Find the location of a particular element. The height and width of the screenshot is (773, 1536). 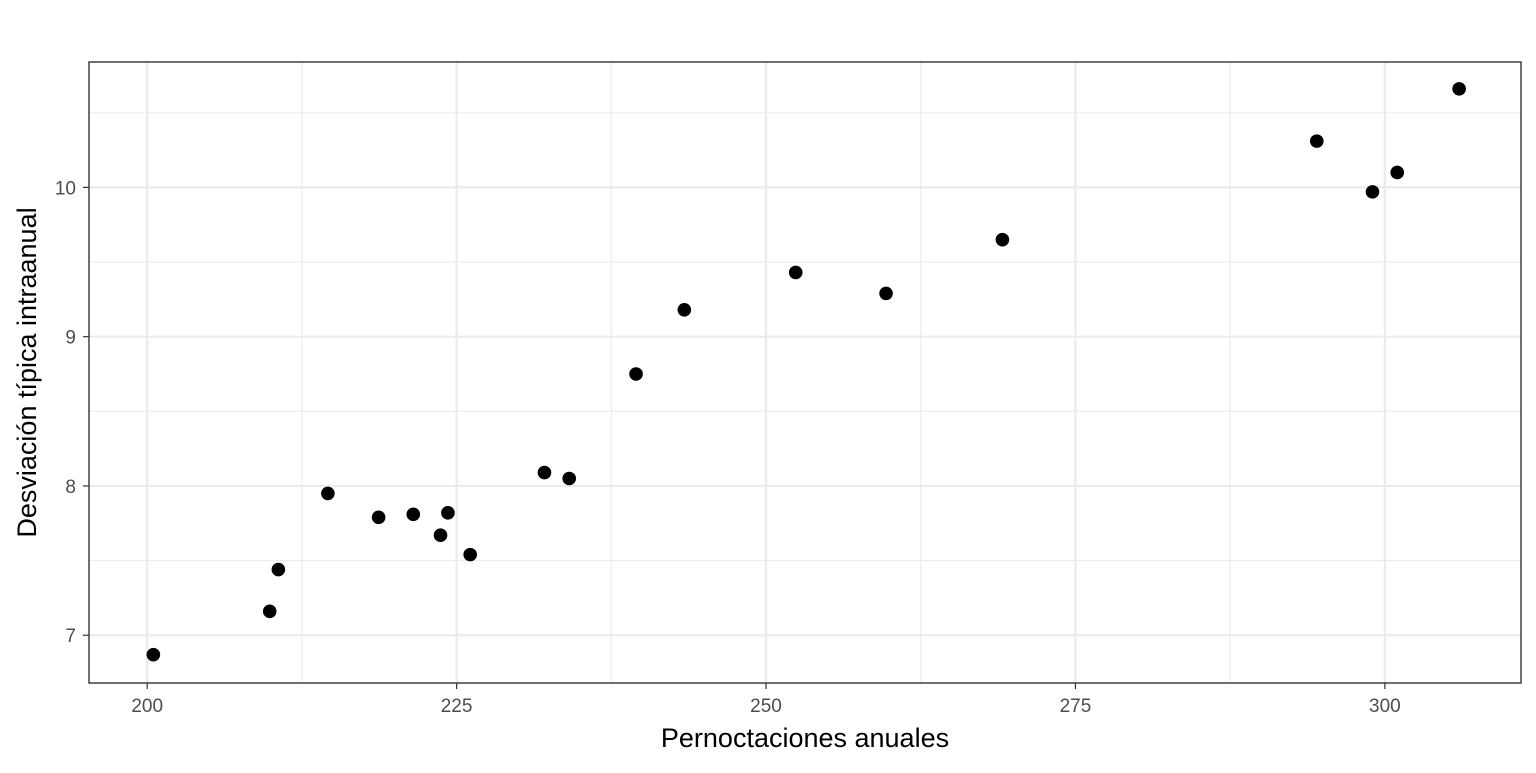

x-tick-label: 275 is located at coordinates (1076, 706).